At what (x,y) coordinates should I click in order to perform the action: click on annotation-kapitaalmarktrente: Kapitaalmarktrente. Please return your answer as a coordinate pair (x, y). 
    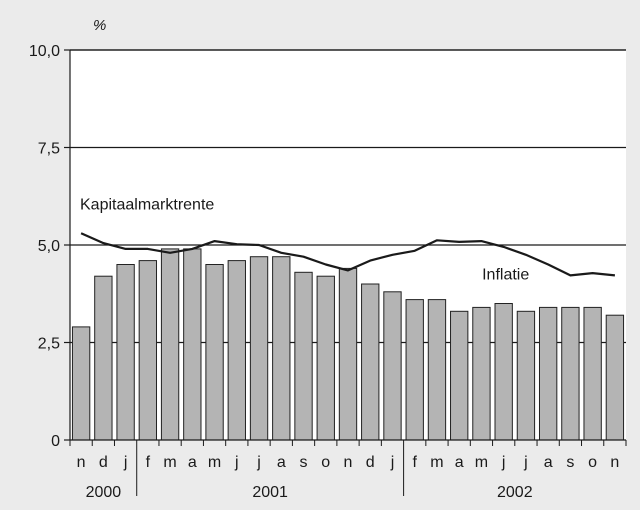
    Looking at the image, I should click on (147, 204).